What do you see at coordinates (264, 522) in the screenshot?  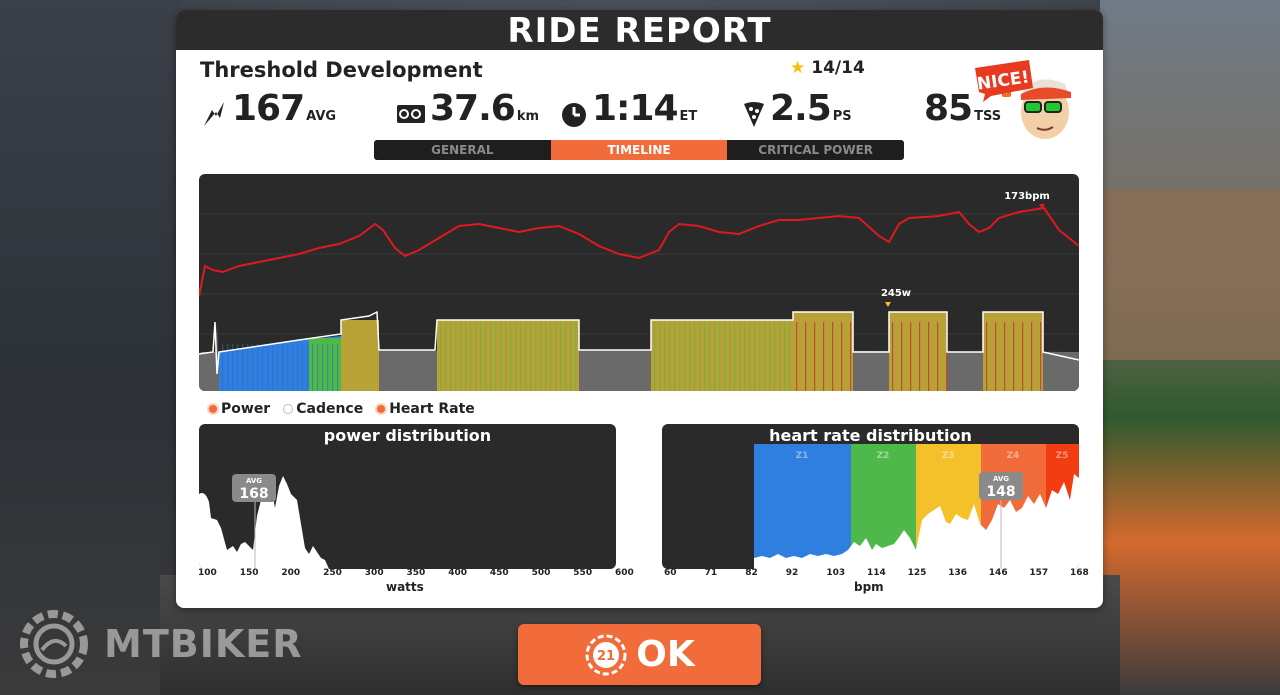 I see `power-histogram` at bounding box center [264, 522].